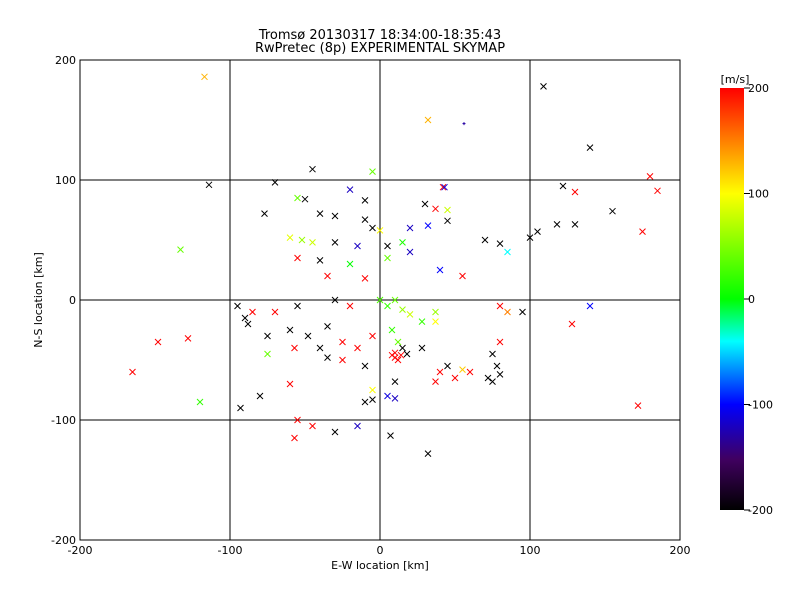 This screenshot has height=600, width=800. I want to click on y-tick-label: 0, so click(72, 300).